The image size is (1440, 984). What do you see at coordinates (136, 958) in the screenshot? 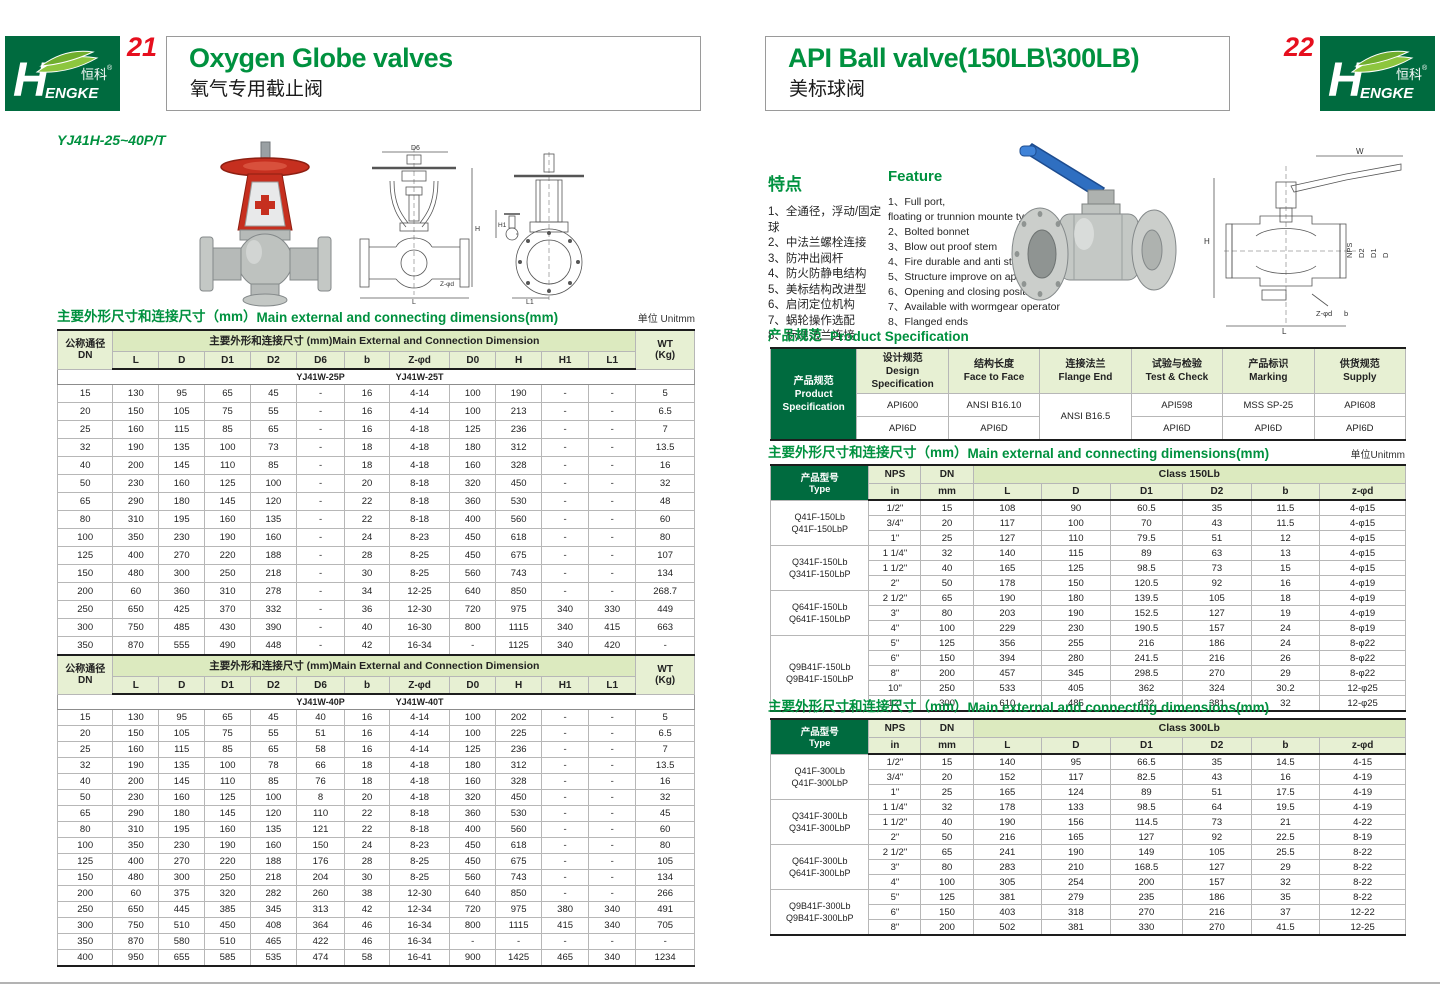
I see `value-cell: 950` at bounding box center [136, 958].